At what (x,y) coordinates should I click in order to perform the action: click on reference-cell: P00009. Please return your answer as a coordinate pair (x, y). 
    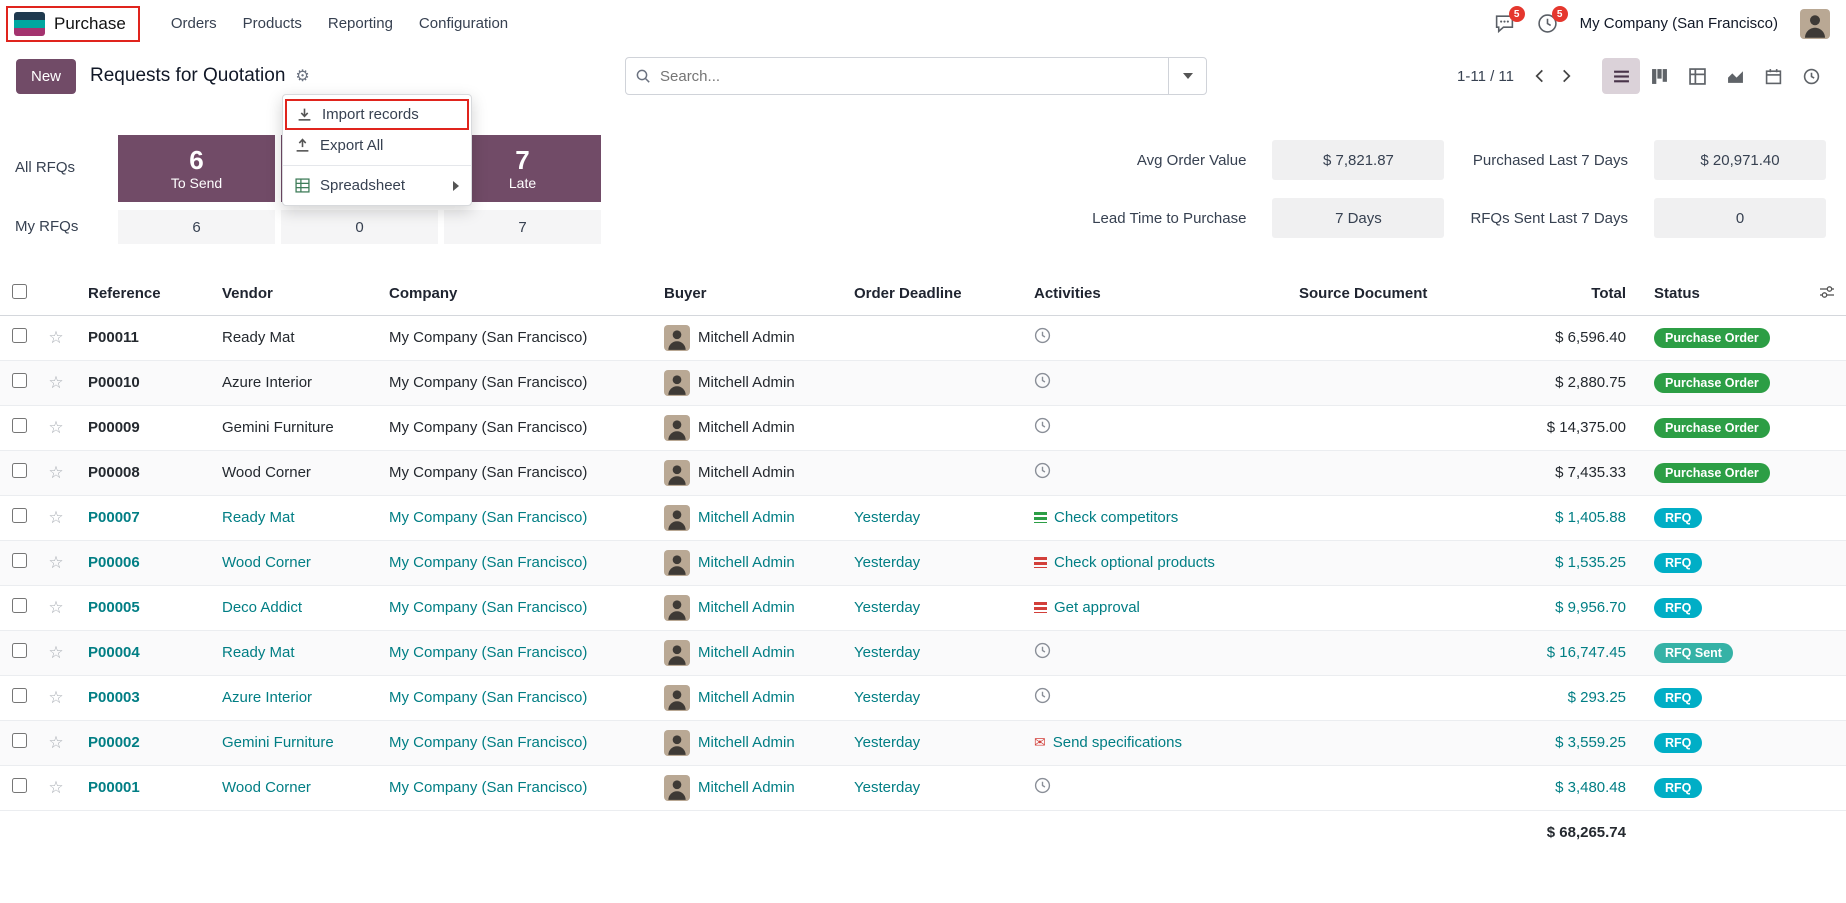
    Looking at the image, I should click on (141, 428).